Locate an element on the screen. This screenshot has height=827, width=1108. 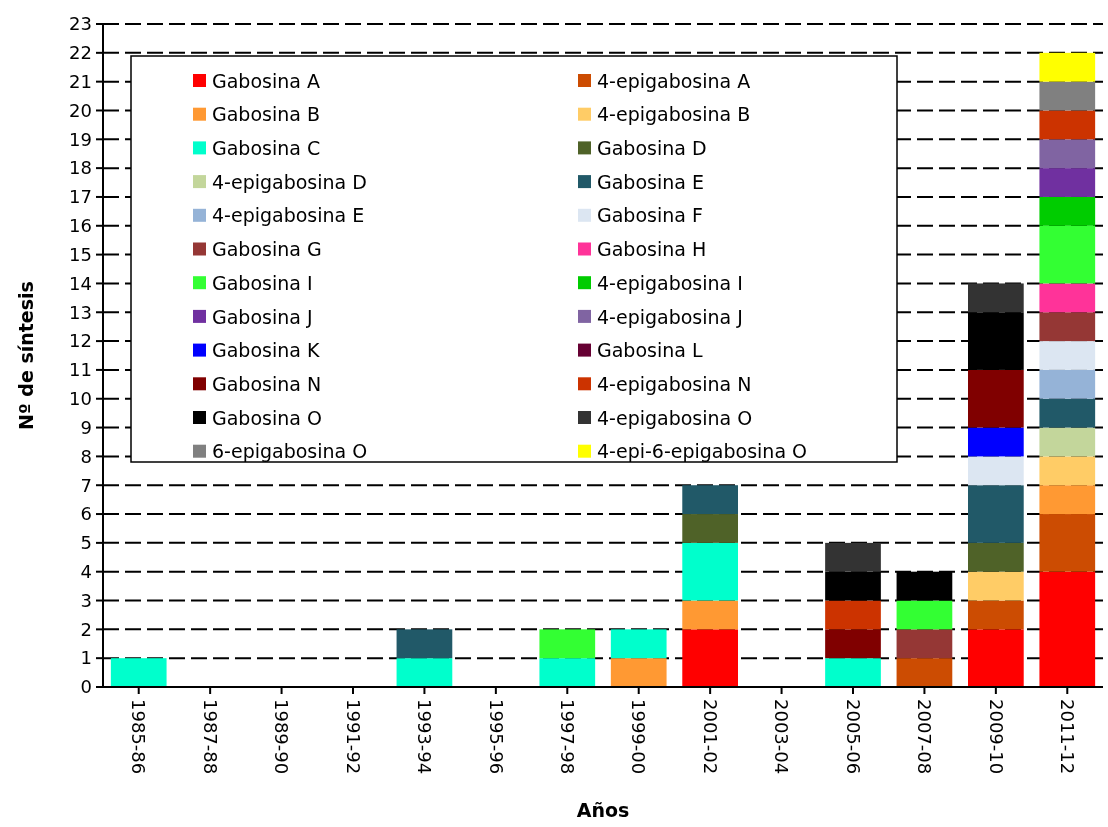
x-tick-label: 2011-12 is located at coordinates (1067, 737).